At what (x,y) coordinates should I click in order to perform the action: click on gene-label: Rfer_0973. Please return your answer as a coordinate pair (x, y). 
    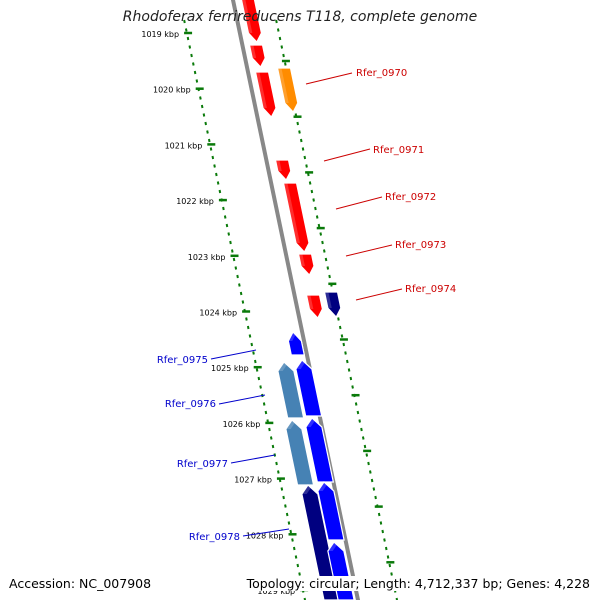
    Looking at the image, I should click on (420, 245).